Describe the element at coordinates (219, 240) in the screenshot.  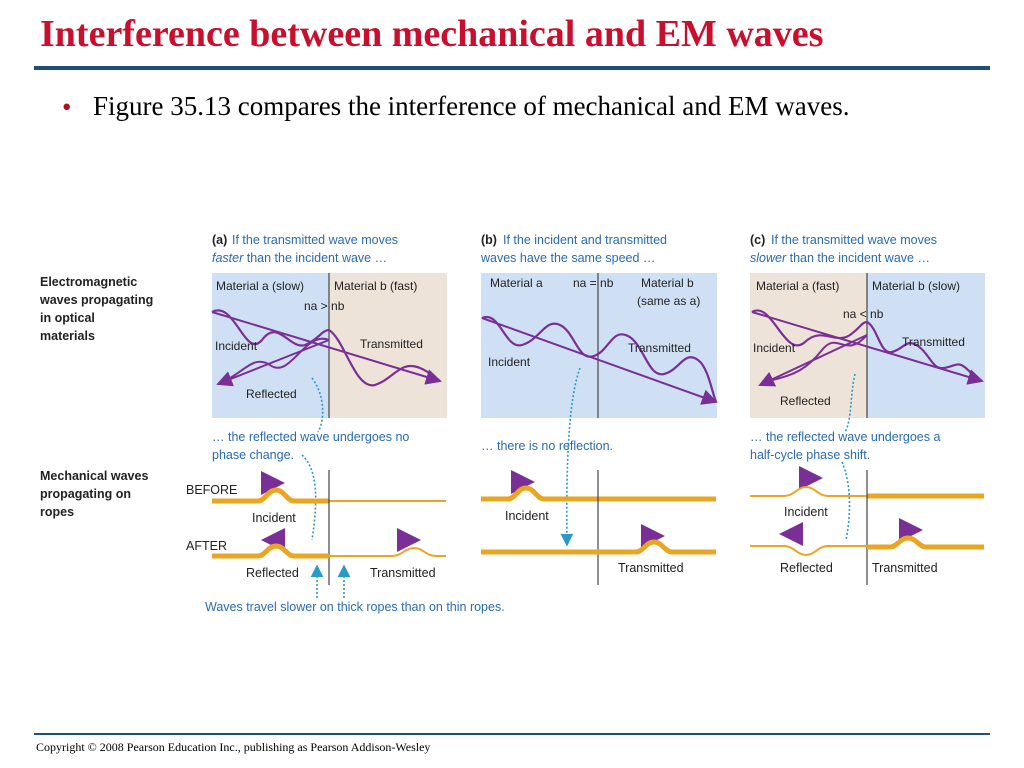
I see `panel-a-tag: (a)` at that location.